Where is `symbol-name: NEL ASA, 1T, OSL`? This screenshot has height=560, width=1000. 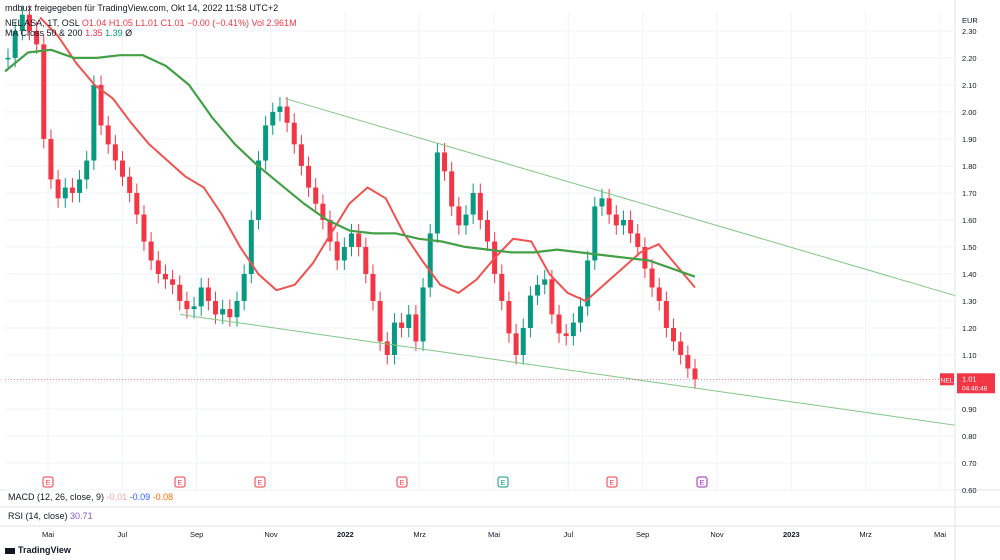
symbol-name: NEL ASA, 1T, OSL is located at coordinates (42, 23).